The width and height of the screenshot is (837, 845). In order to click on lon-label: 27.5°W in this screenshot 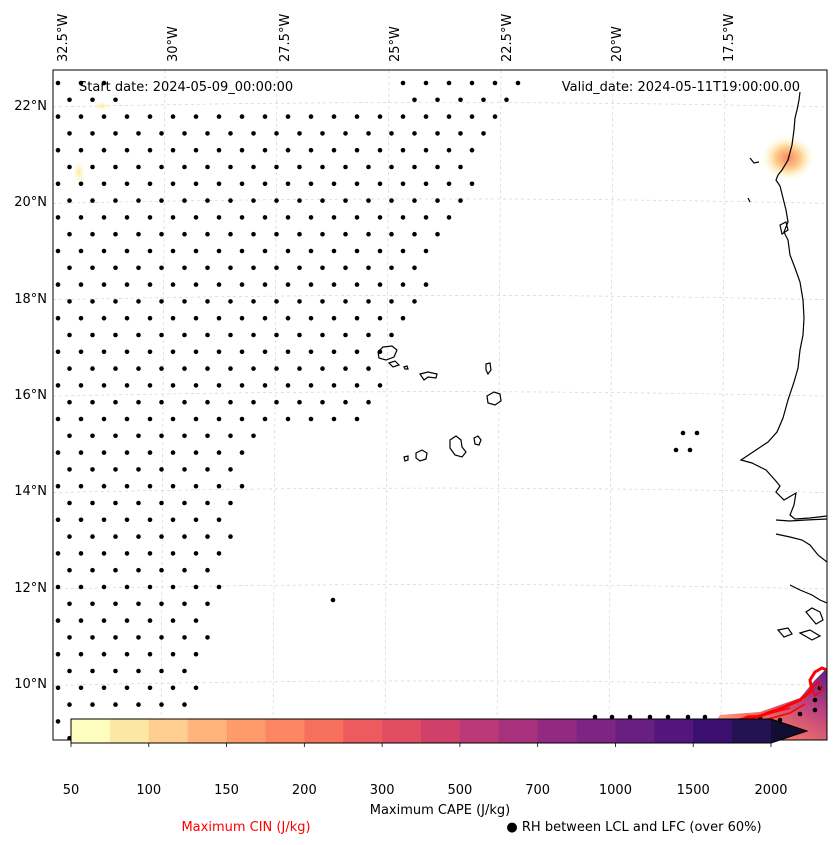, I will do `click(285, 38)`.